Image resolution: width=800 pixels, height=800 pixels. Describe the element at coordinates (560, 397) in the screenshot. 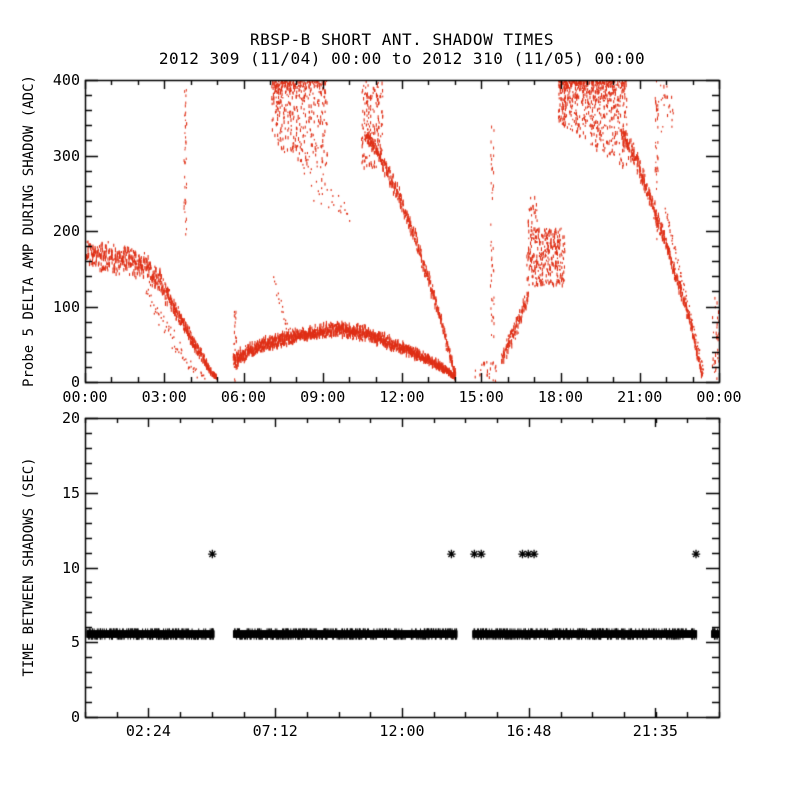

I see `top-x-tick-label: 18:00` at that location.